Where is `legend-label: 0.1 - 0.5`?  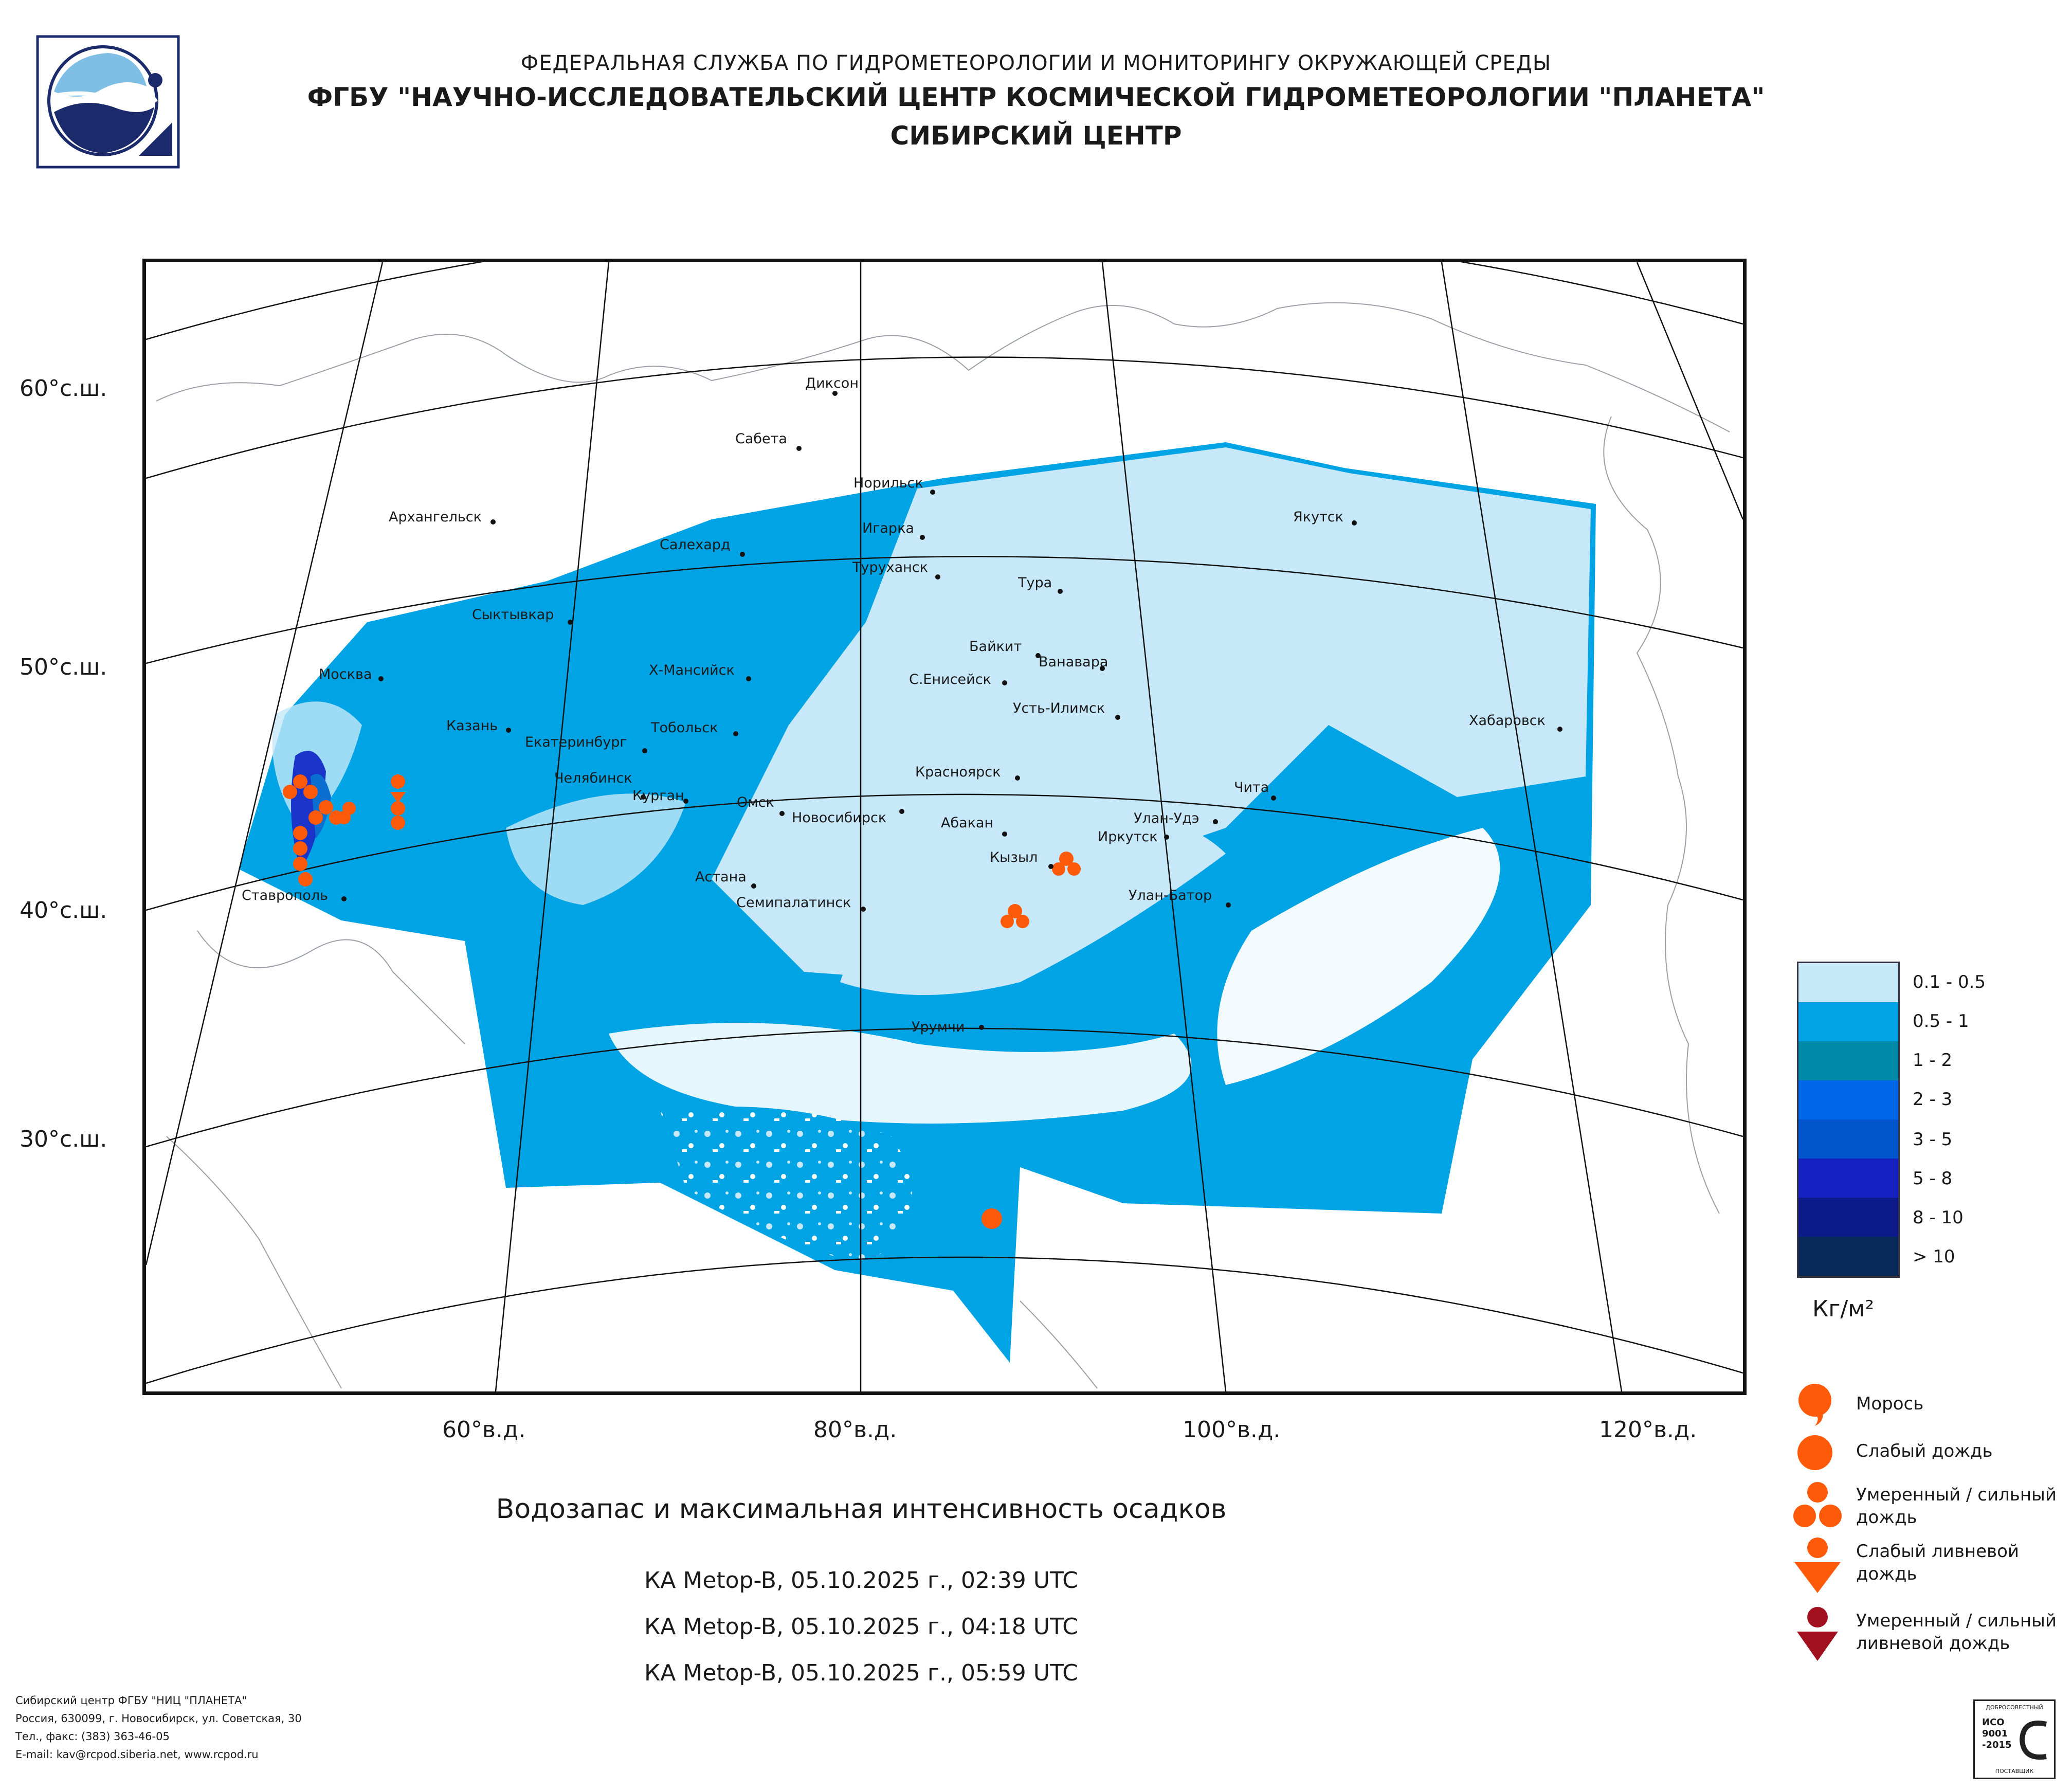
legend-label: 0.1 - 0.5 is located at coordinates (1949, 982).